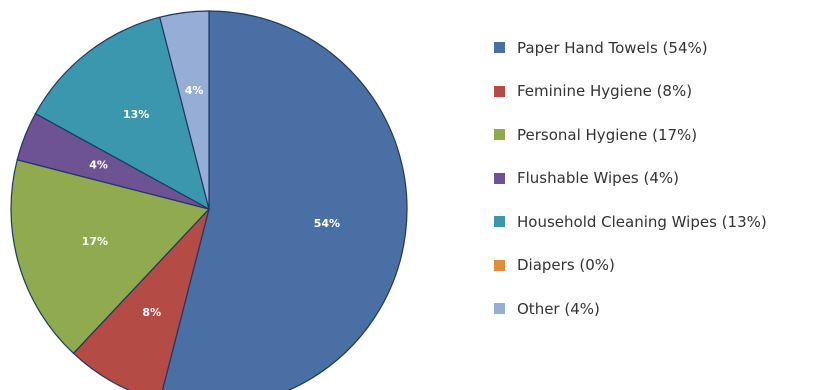 Image resolution: width=821 pixels, height=390 pixels. I want to click on legend-swatch-diapers, so click(499, 265).